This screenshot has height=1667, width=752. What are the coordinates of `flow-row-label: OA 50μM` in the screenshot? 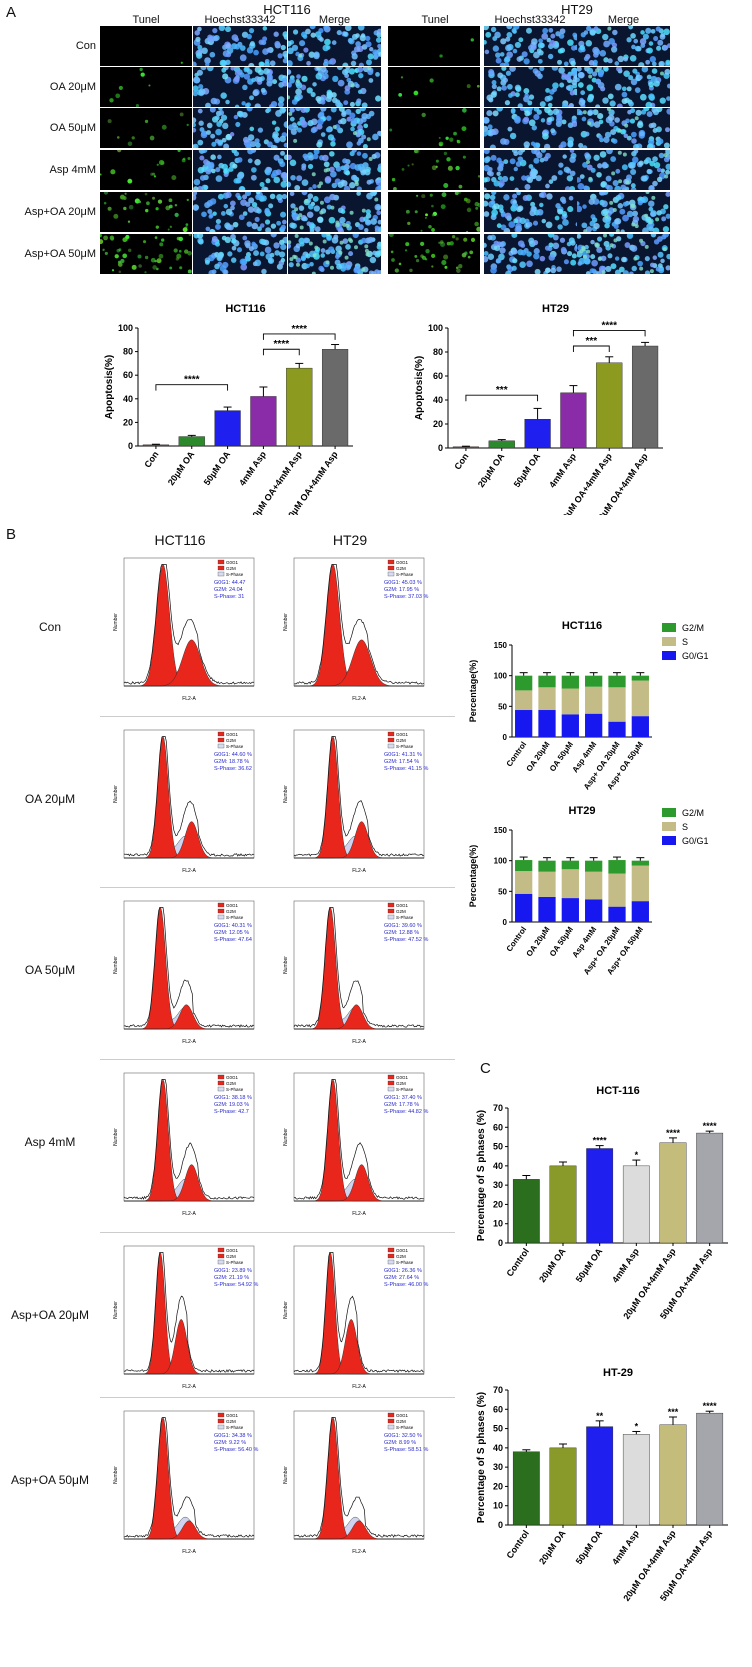 It's located at (50, 970).